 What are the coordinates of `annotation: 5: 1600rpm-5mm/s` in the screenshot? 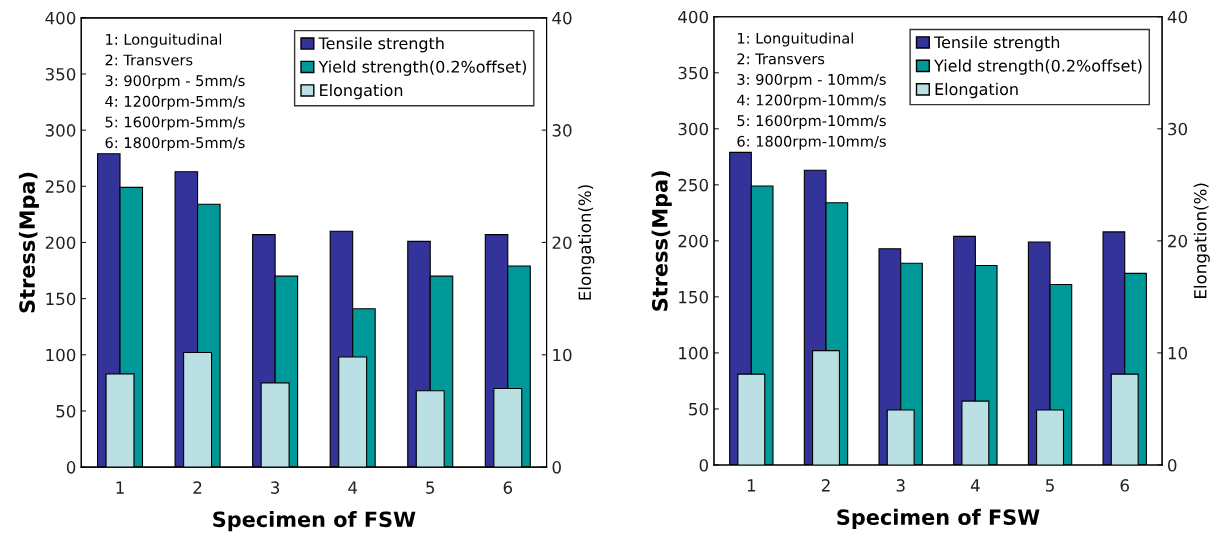 It's located at (175, 123).